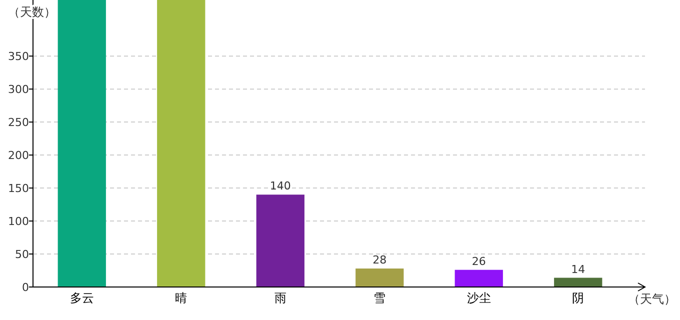  What do you see at coordinates (82, 298) in the screenshot?
I see `x-tick-label: 多云` at bounding box center [82, 298].